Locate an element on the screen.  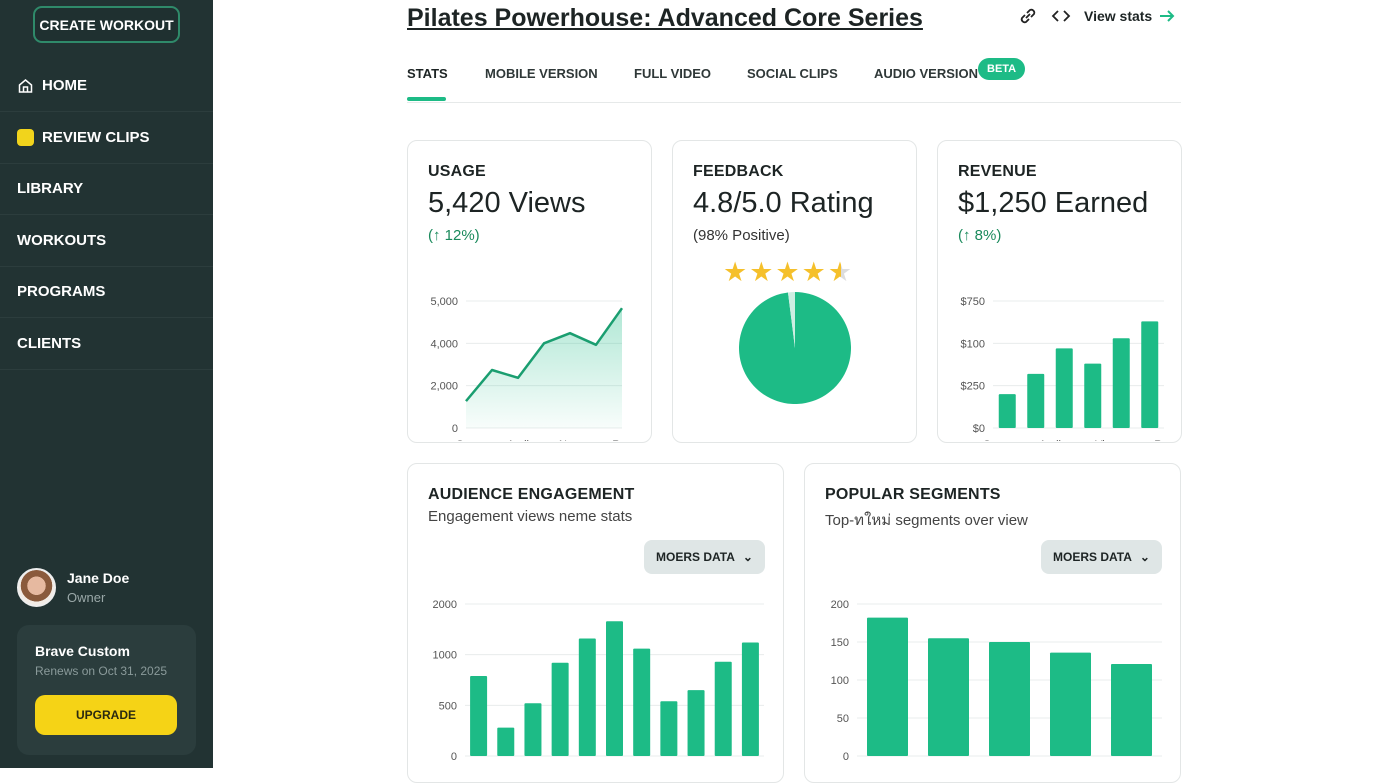
star-rating: ★★★★★ is located at coordinates (788, 272).